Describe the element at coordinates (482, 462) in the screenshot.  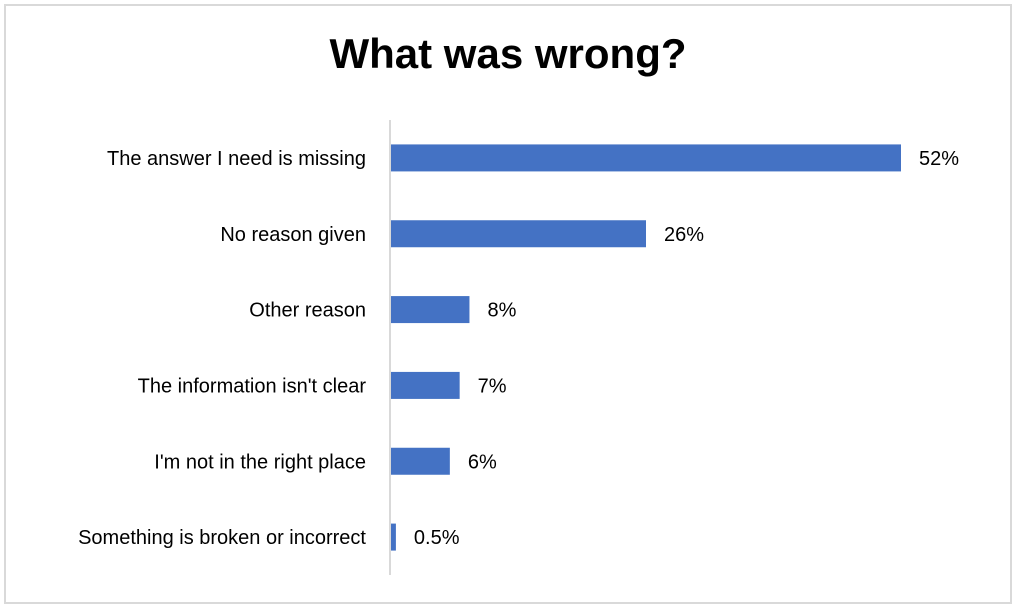
I see `value-label: 6%` at that location.